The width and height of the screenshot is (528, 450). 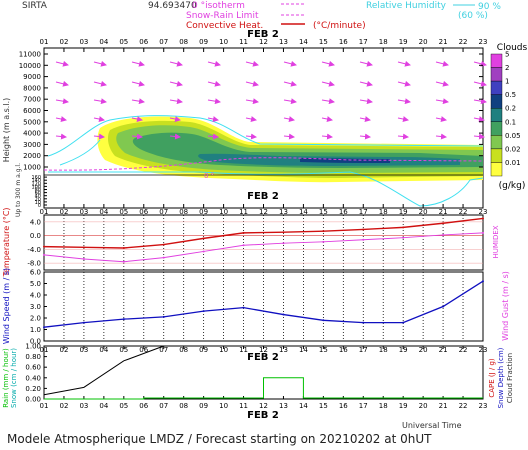 What do you see at coordinates (510, 122) in the screenshot?
I see `colorbar-tick-label: 0.1` at bounding box center [510, 122].